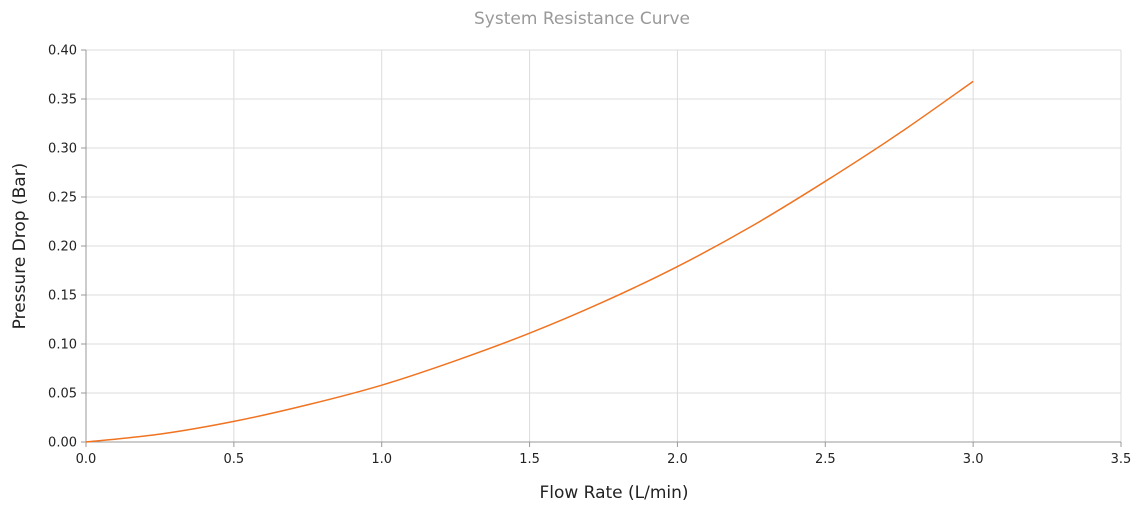  Describe the element at coordinates (973, 459) in the screenshot. I see `x-tick-label: 3.0` at that location.